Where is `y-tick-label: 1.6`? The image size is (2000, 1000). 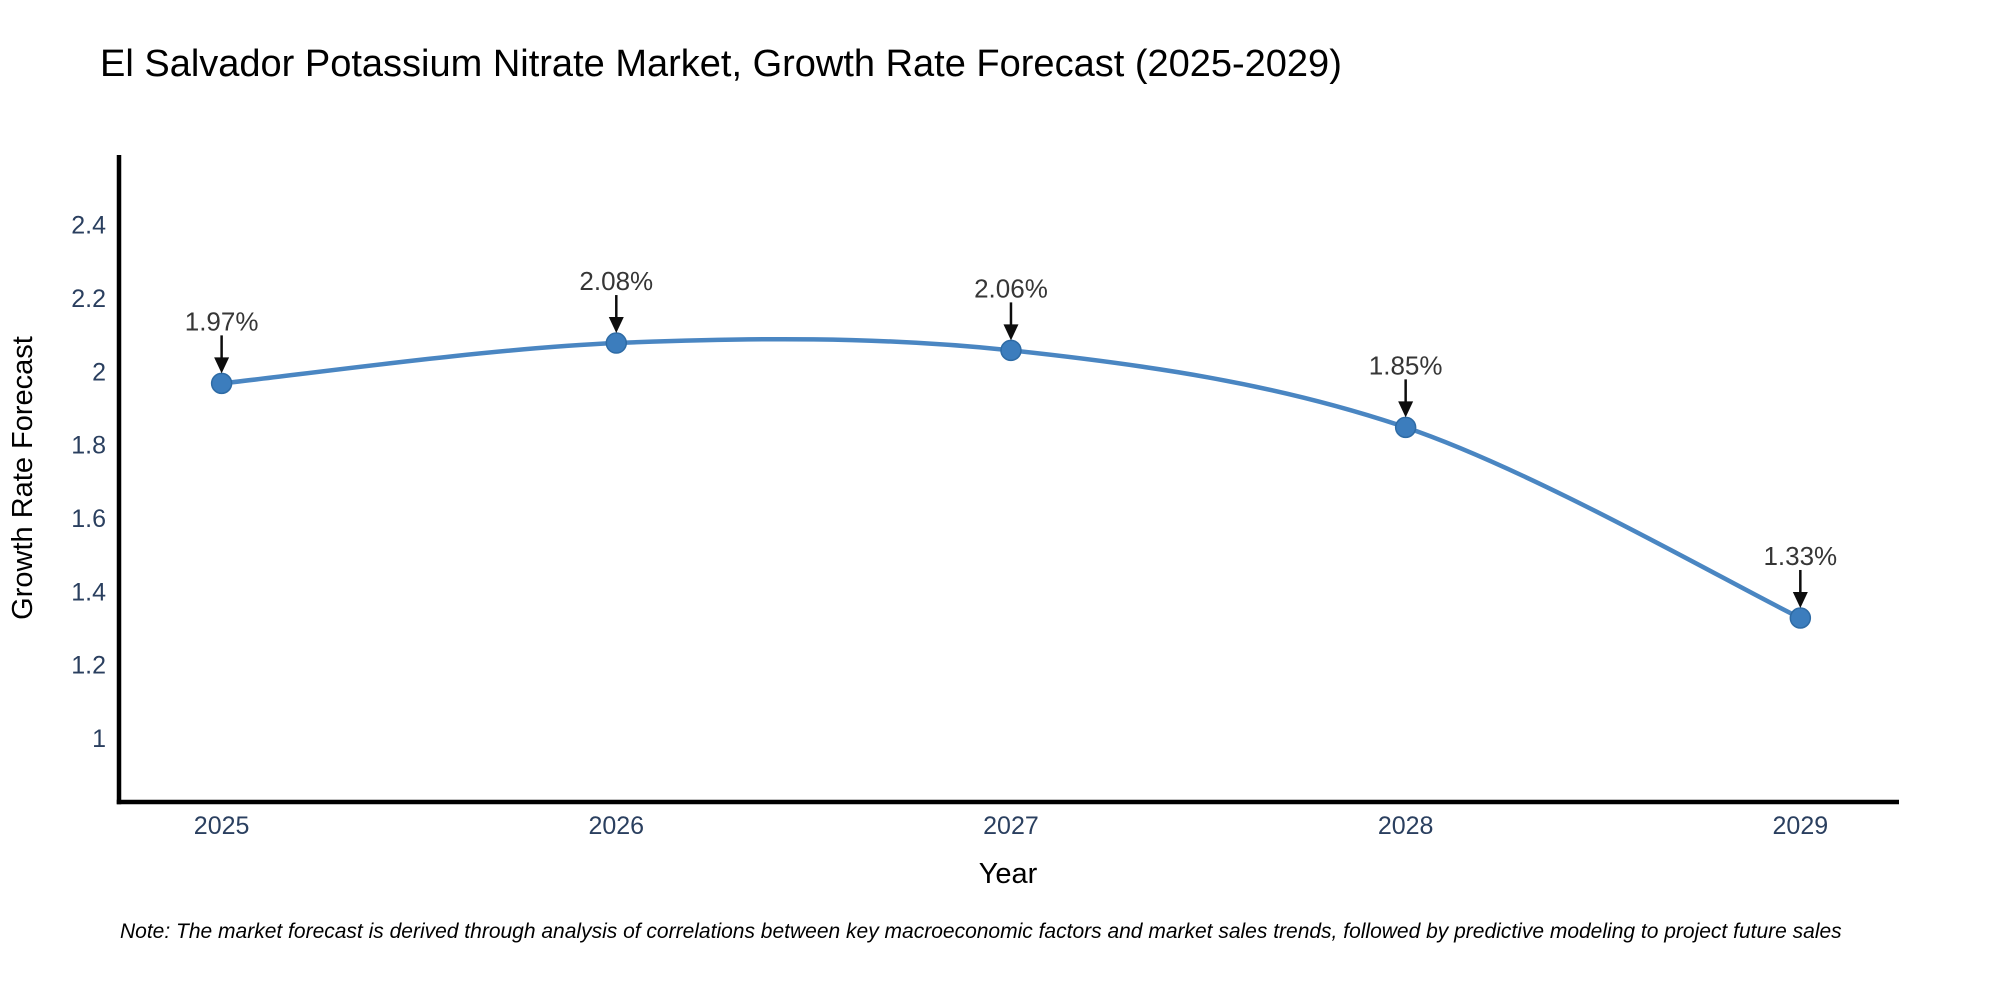
y-tick-label: 1.6 is located at coordinates (88, 519).